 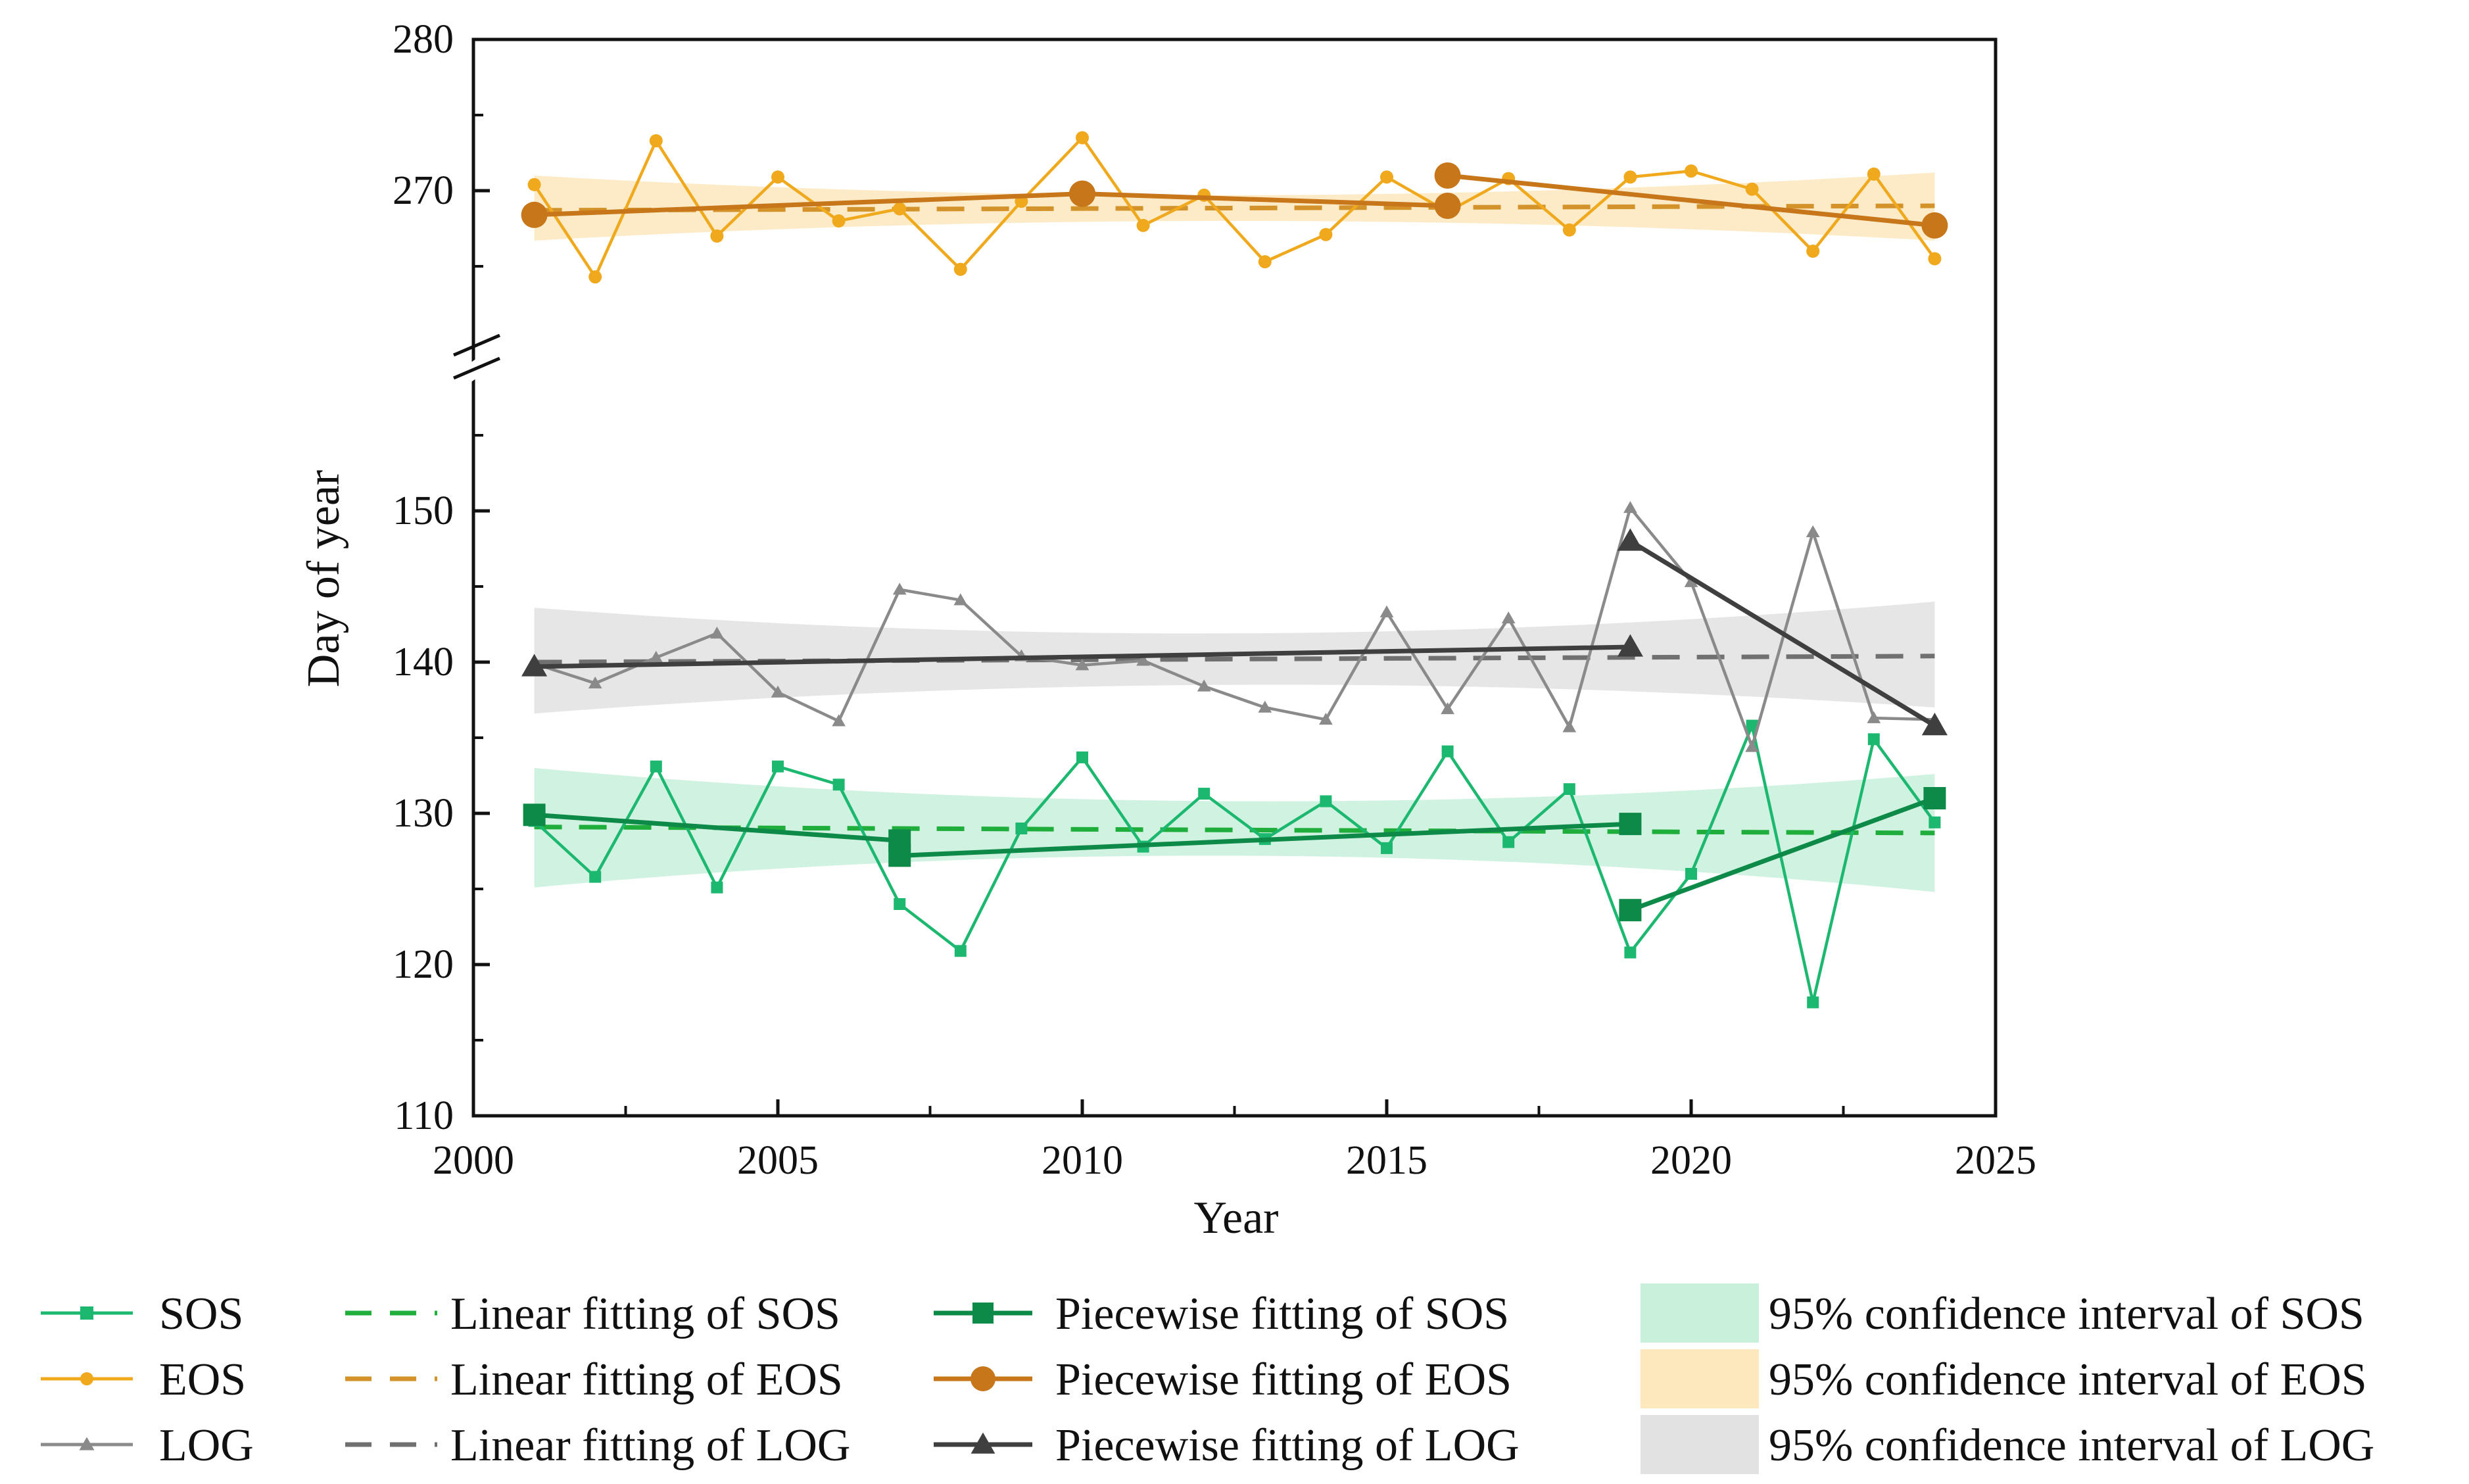 I want to click on sos-point-2018, so click(x=1569, y=789).